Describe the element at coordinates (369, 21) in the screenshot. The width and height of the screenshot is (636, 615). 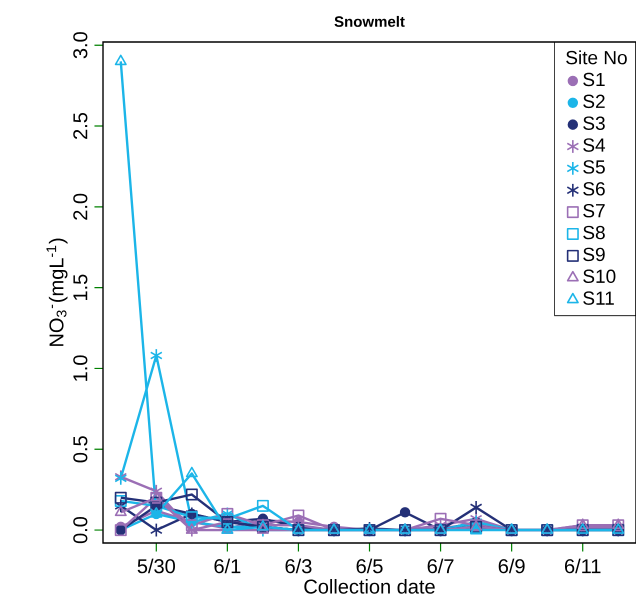
I see `chart-title: Snowmelt` at that location.